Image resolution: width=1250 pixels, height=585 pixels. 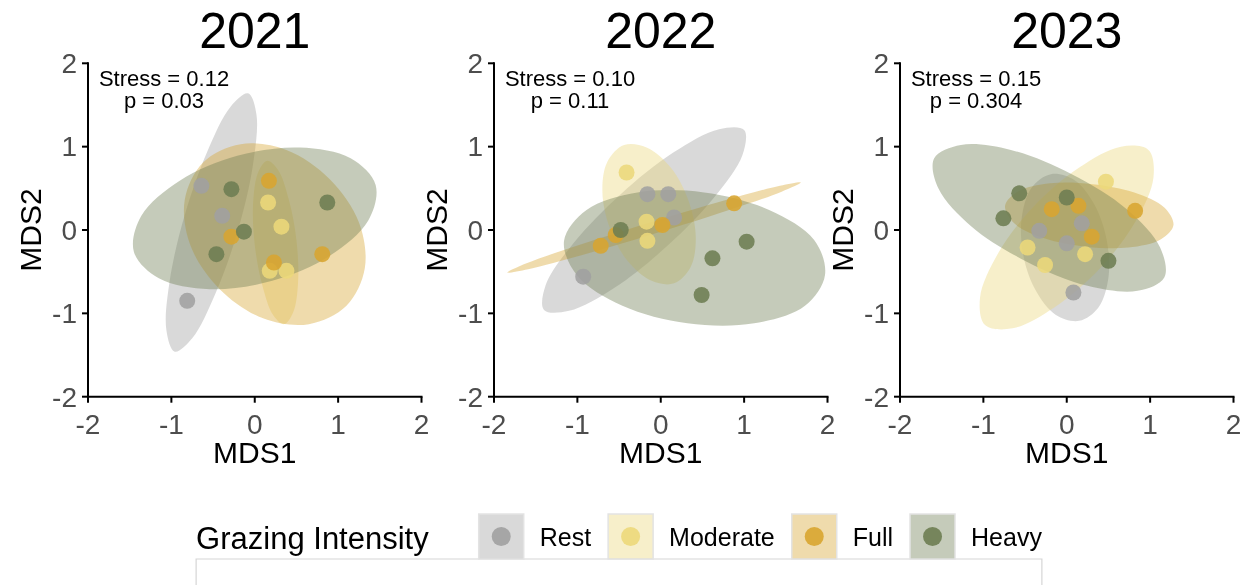 What do you see at coordinates (661, 31) in the screenshot?
I see `chart-title: 2022` at bounding box center [661, 31].